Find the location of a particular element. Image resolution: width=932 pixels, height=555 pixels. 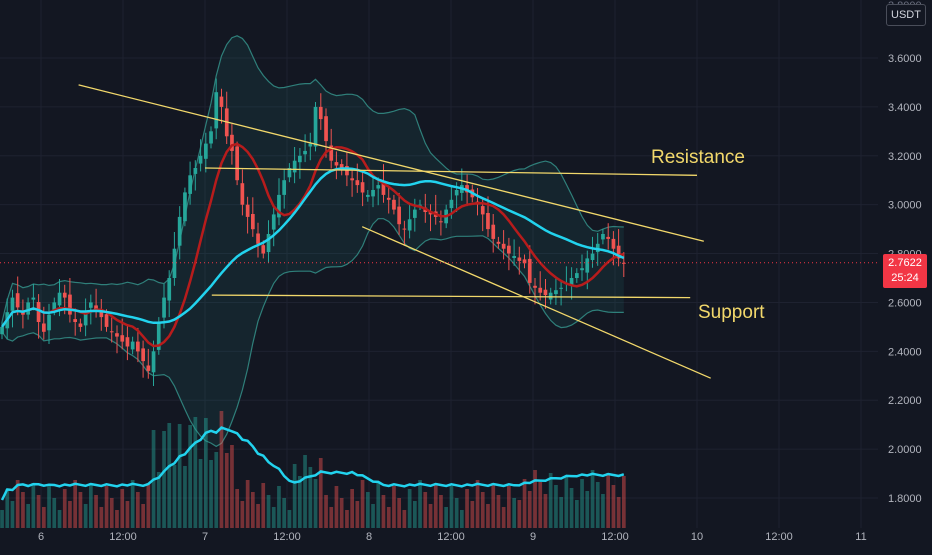

price-tick-label: 3.0000 is located at coordinates (905, 206).